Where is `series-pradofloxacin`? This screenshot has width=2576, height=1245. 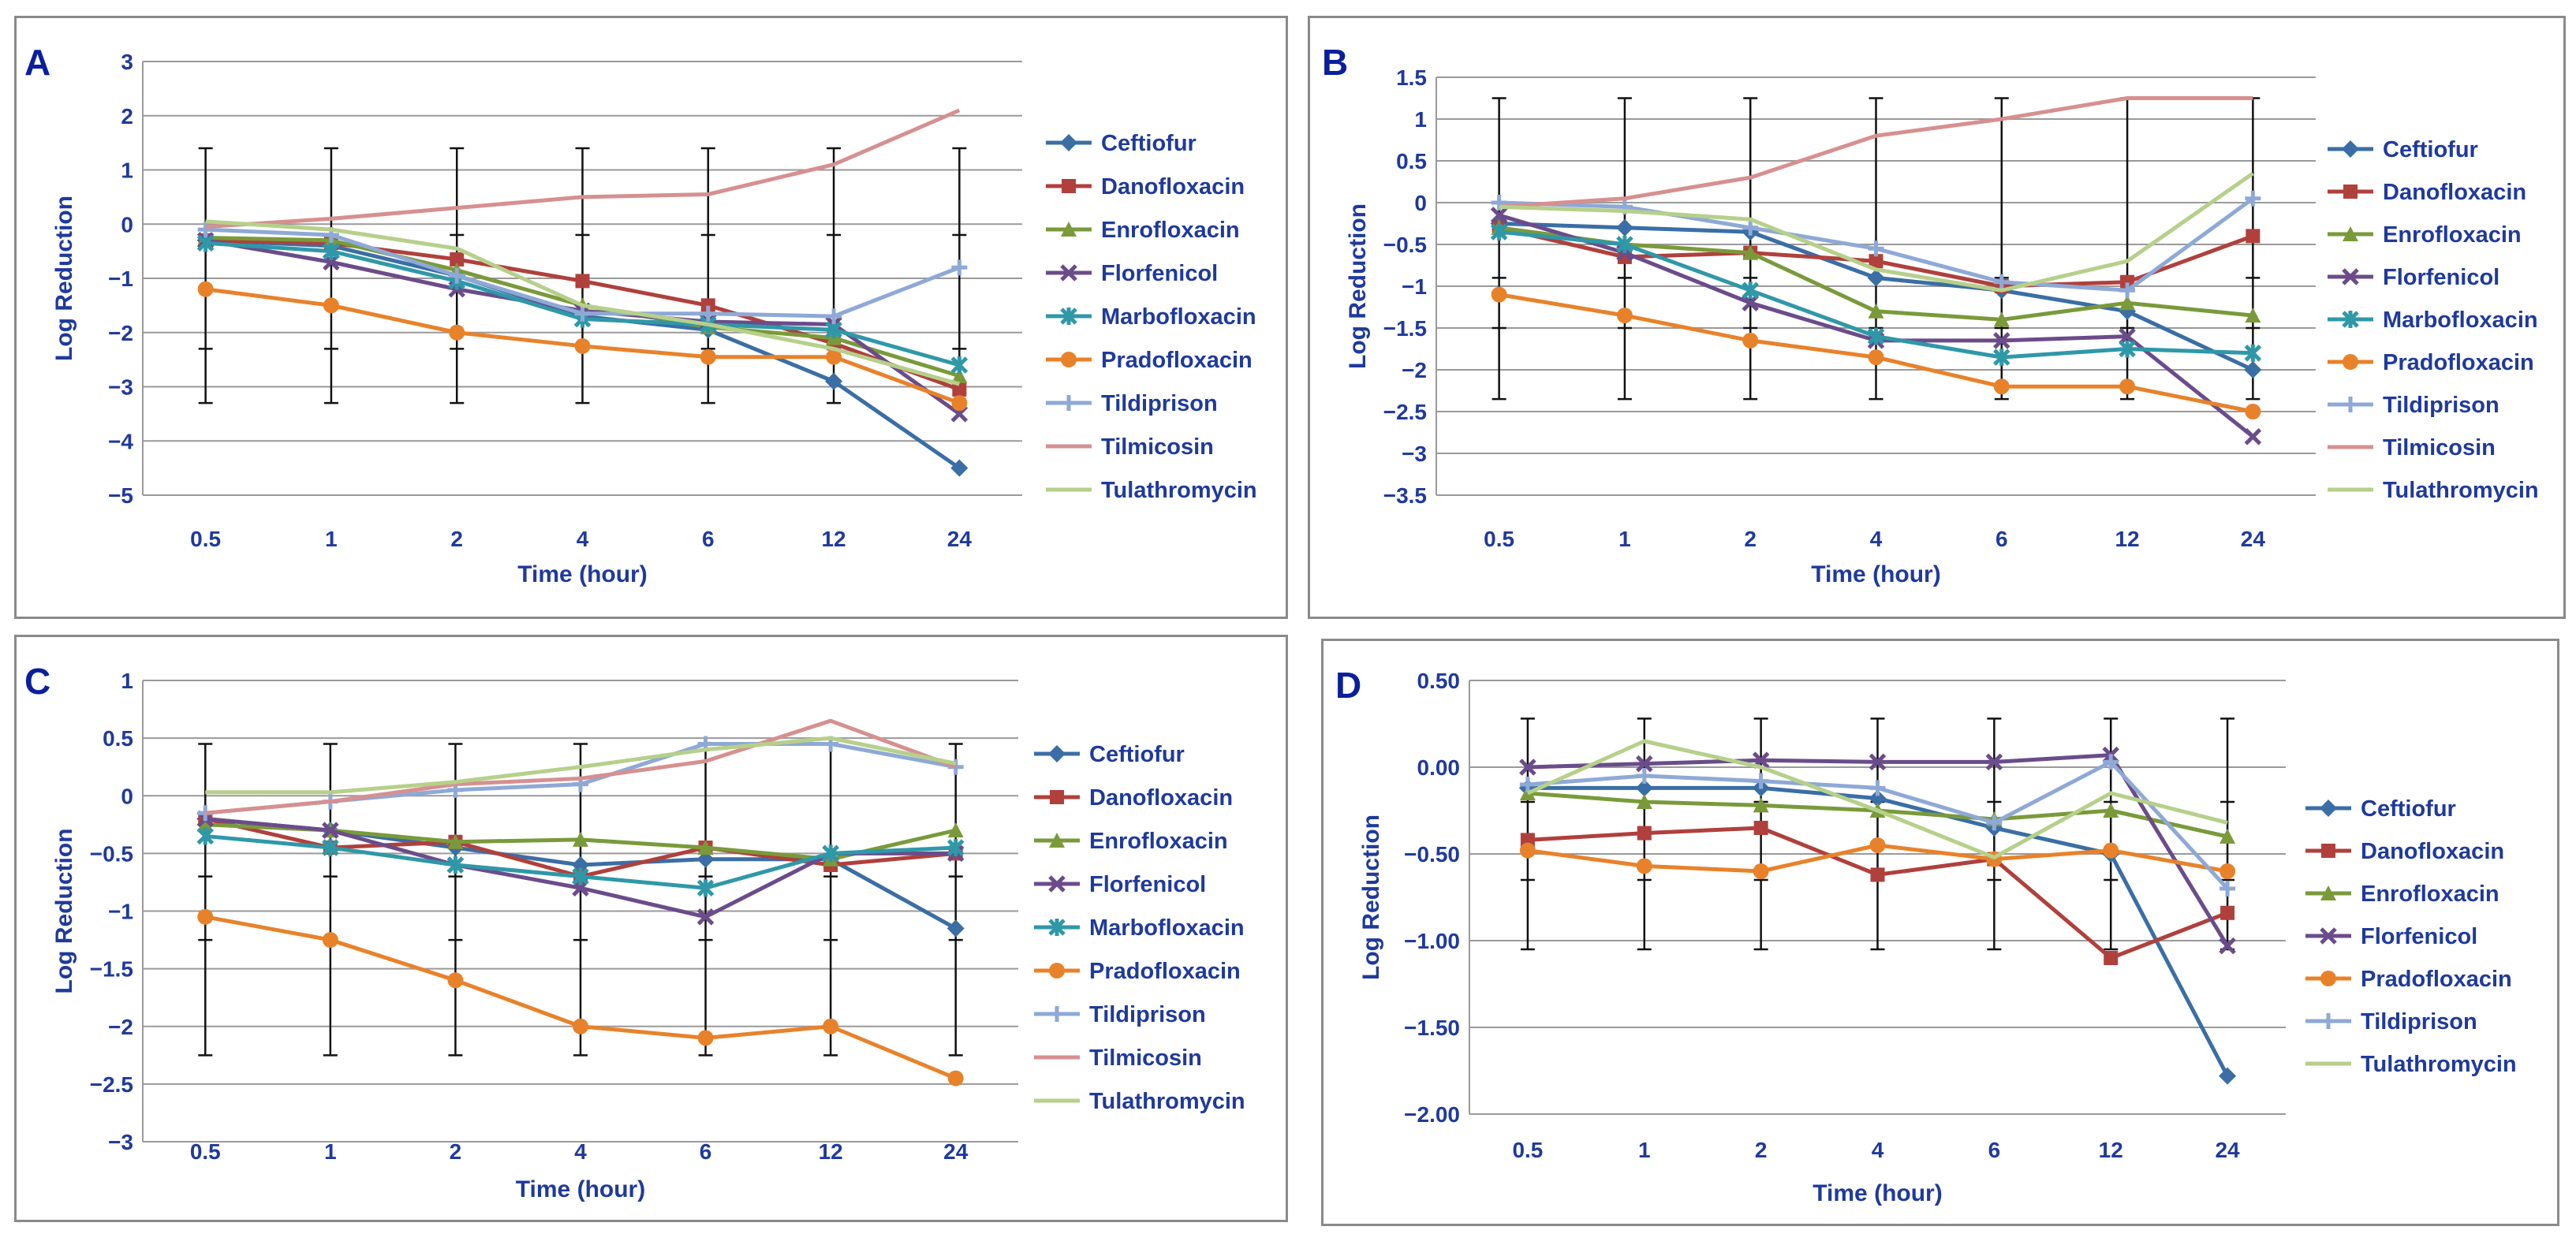 series-pradofloxacin is located at coordinates (1876, 352).